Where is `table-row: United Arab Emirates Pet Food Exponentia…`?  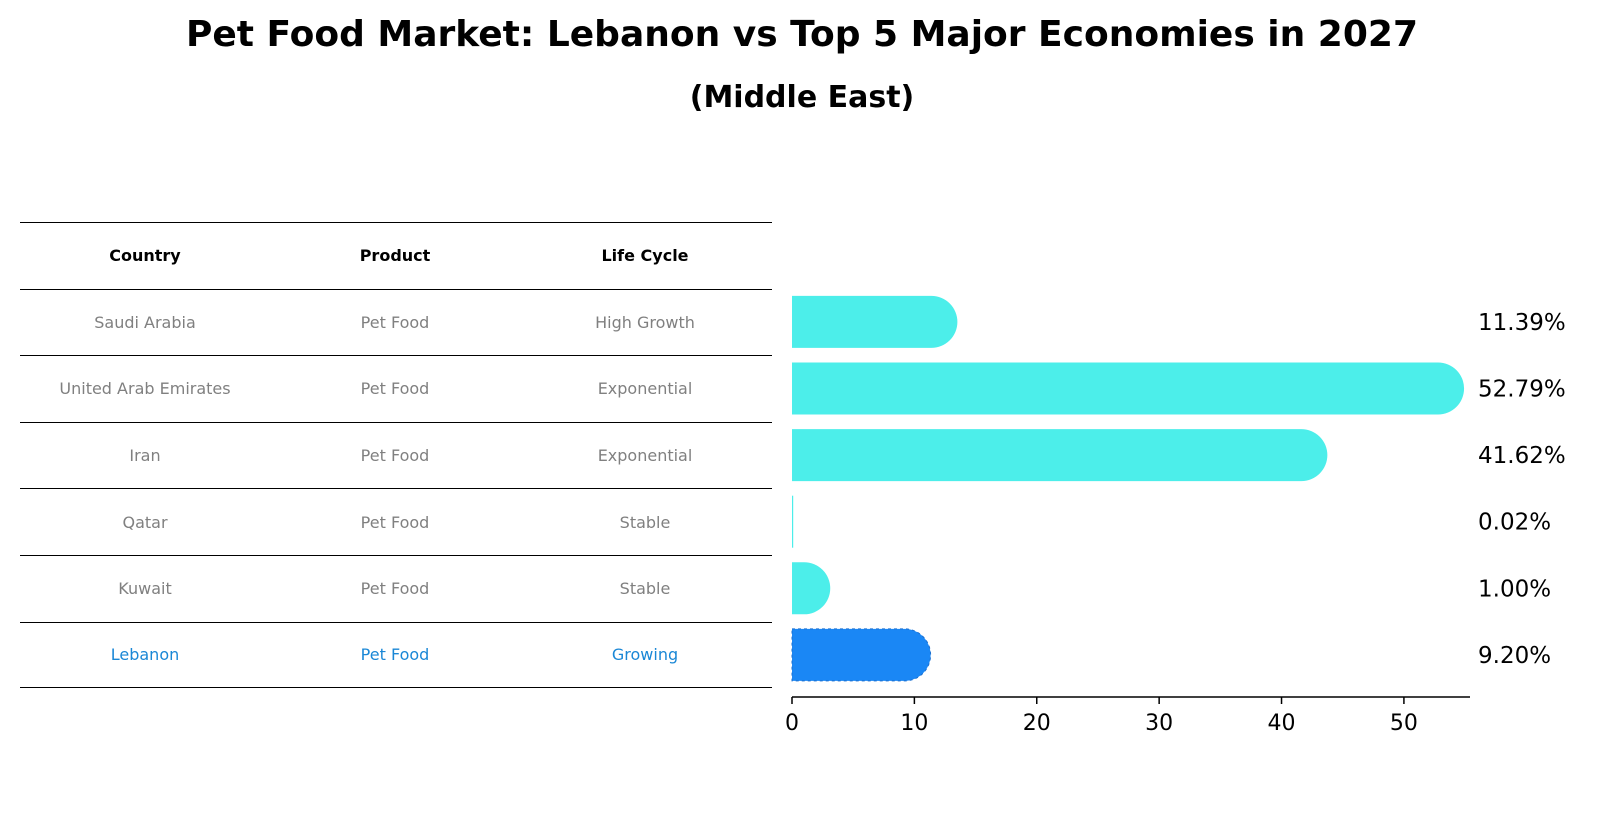 table-row: United Arab Emirates Pet Food Exponentia… is located at coordinates (396, 388).